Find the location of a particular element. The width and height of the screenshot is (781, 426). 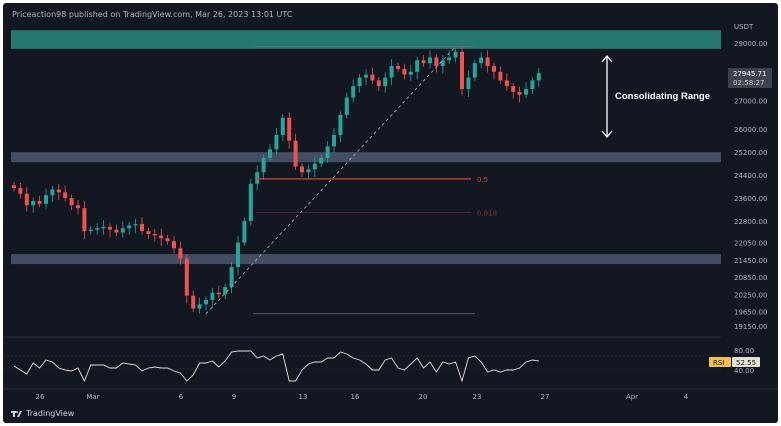

fib-levels: 0.5 0.618 is located at coordinates (376, 196).